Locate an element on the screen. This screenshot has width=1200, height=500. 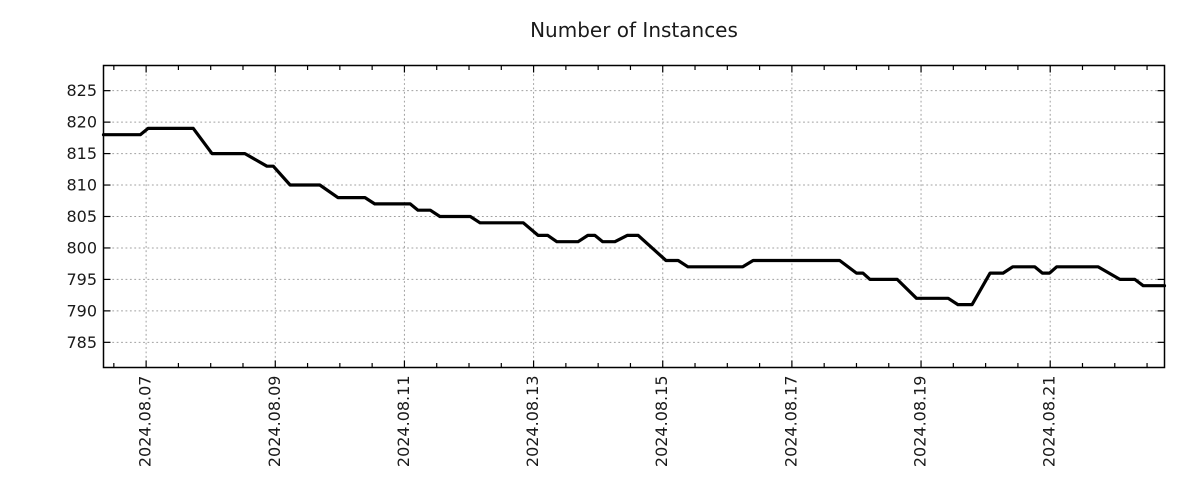
svg-text: 800 is located at coordinates (81, 247).